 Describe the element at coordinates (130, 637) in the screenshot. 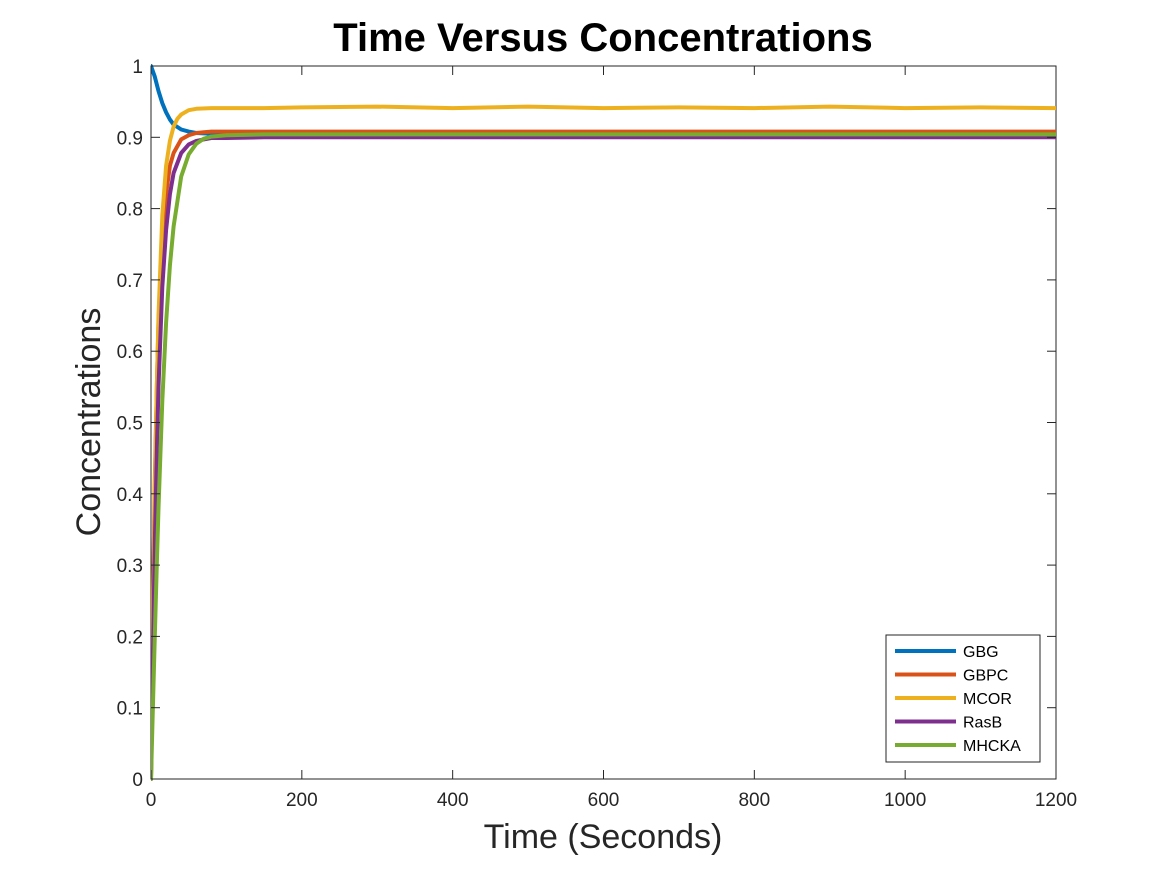

I see `y-tick-label: 0.2` at that location.